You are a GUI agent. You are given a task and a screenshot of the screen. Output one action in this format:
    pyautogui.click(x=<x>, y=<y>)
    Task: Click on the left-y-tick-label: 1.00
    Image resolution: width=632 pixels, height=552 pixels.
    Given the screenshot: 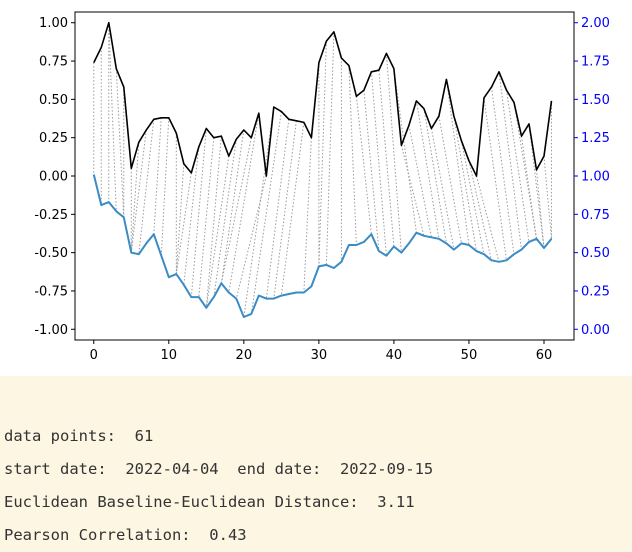 What is the action you would take?
    pyautogui.click(x=53, y=23)
    